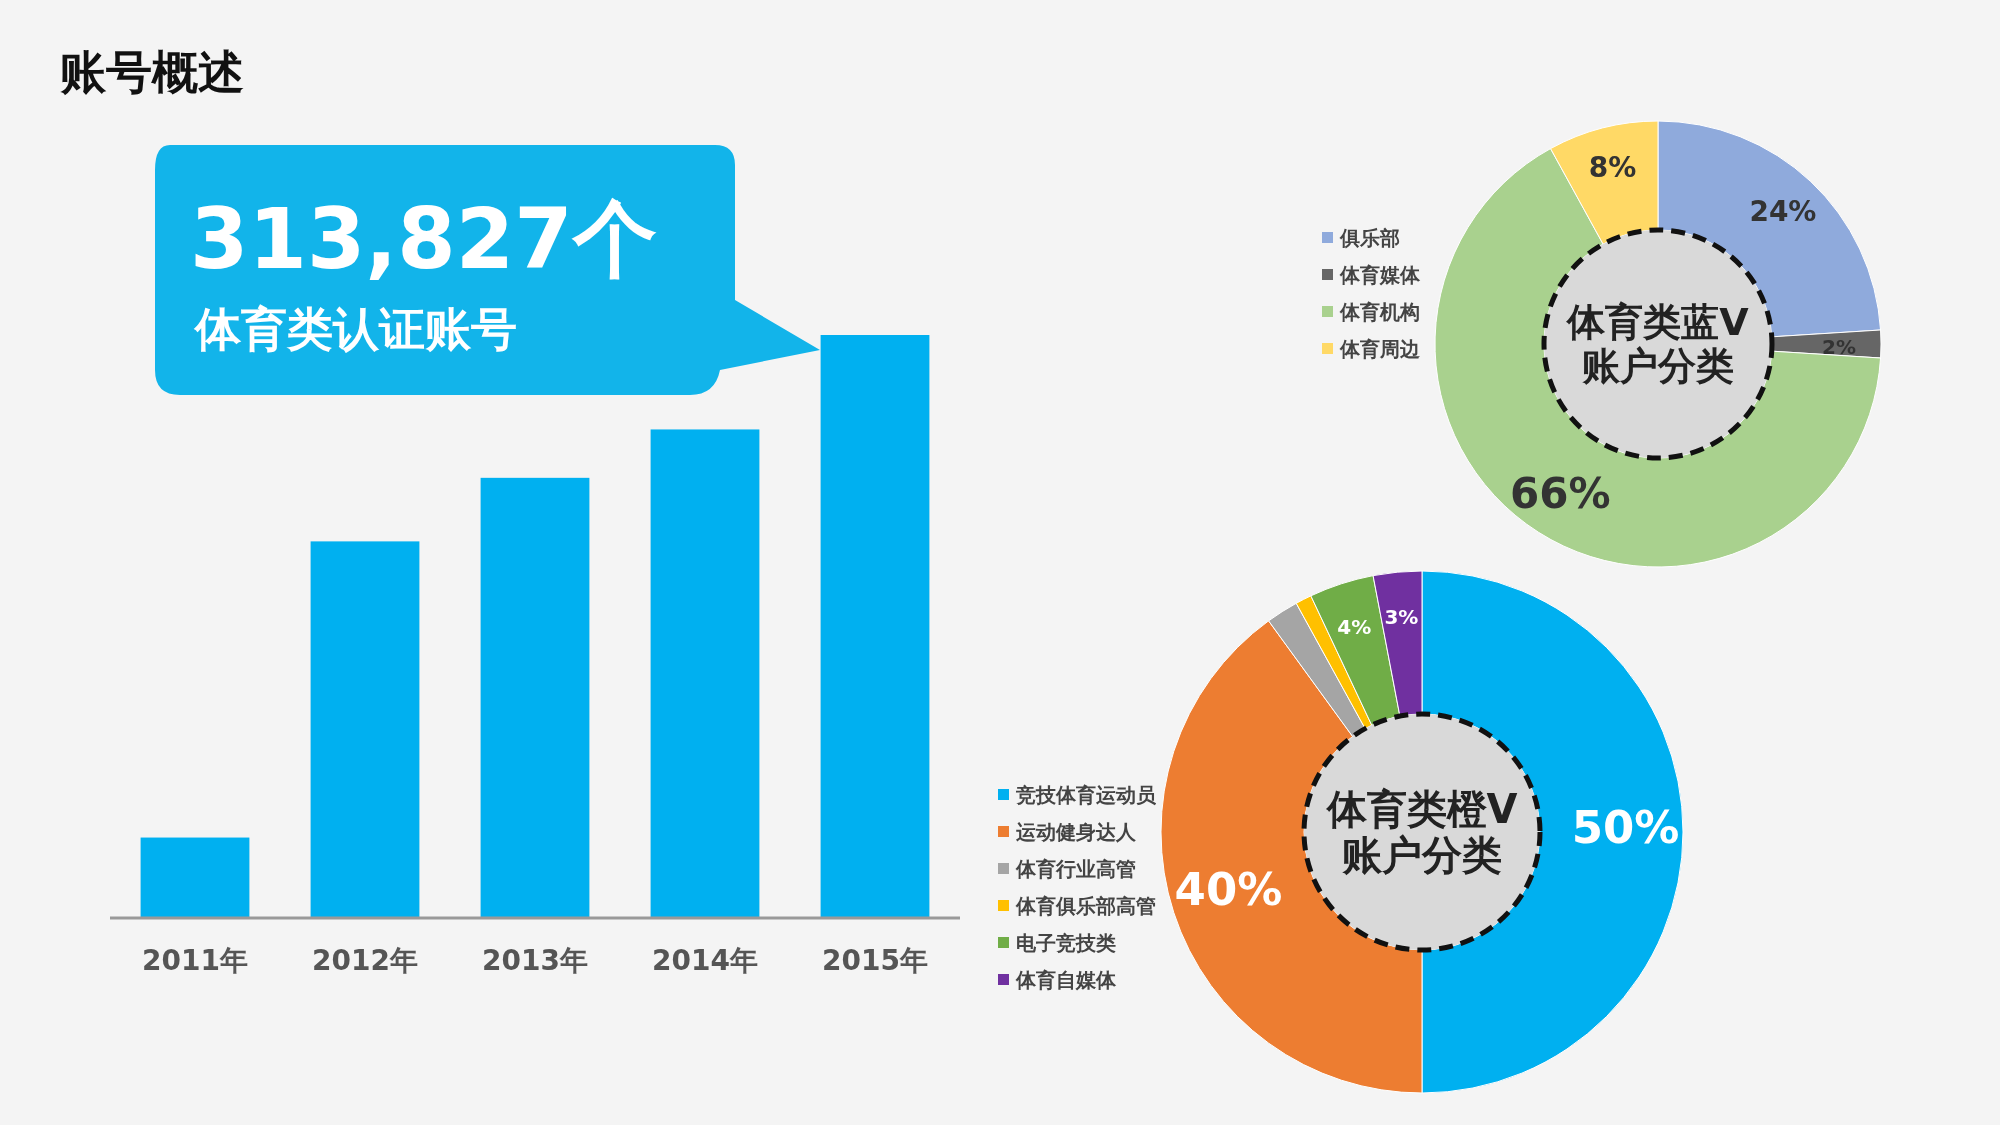 This screenshot has height=1125, width=2000. Describe the element at coordinates (365, 960) in the screenshot. I see `x-tick-label: 2012年` at that location.